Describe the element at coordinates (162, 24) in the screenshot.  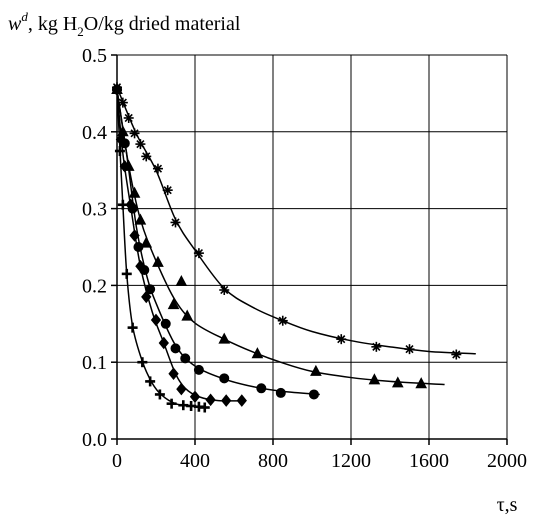
I see `y-axis-title-post: O/kg dried material` at that location.